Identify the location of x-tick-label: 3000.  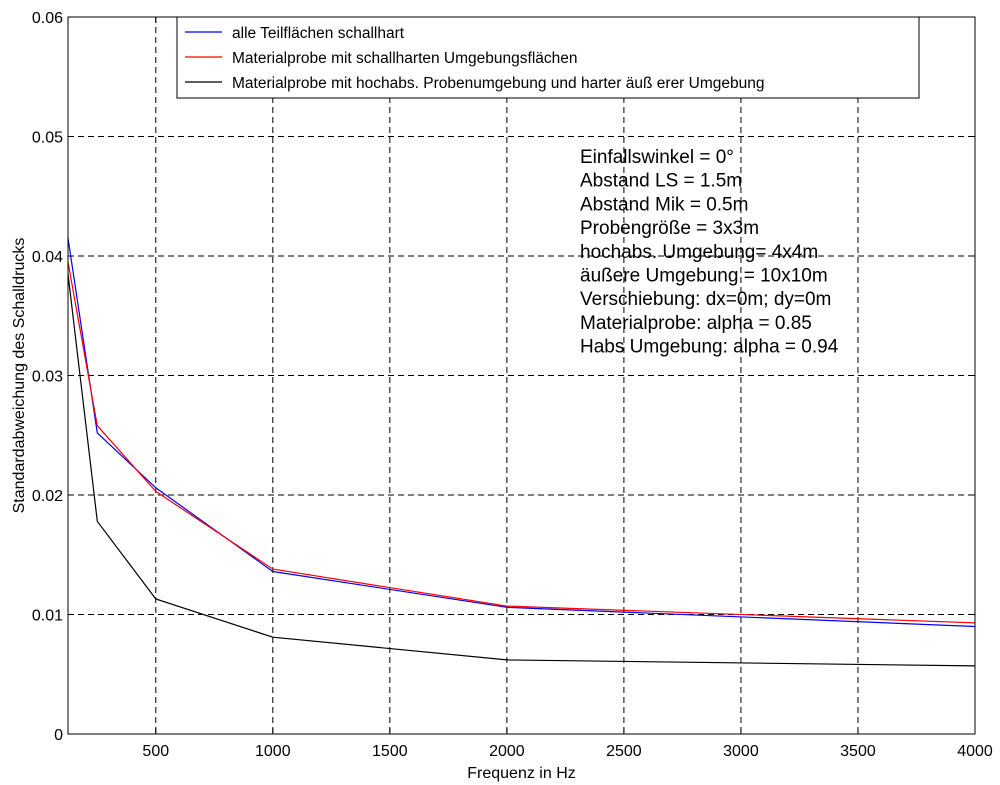
(741, 751).